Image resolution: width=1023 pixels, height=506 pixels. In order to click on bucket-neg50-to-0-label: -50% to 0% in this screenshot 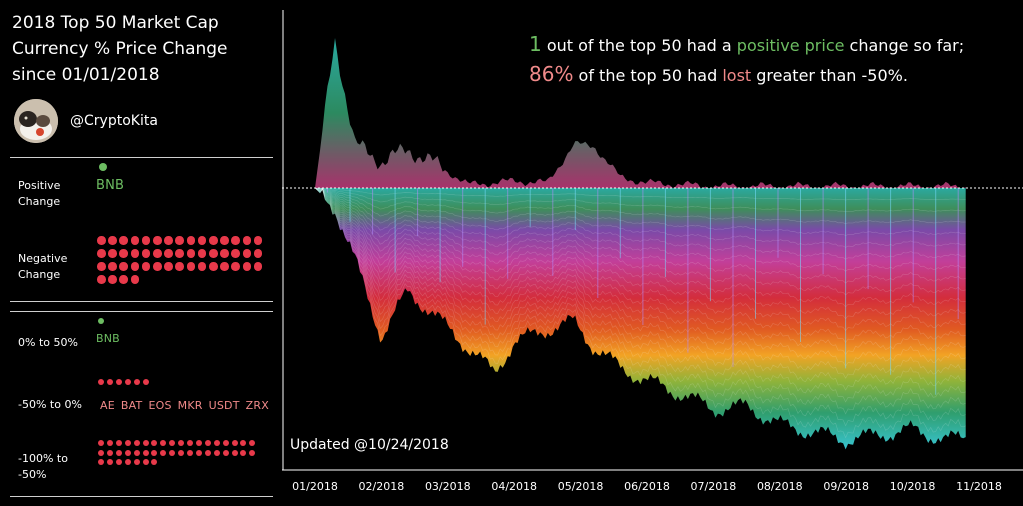, I will do `click(50, 404)`.